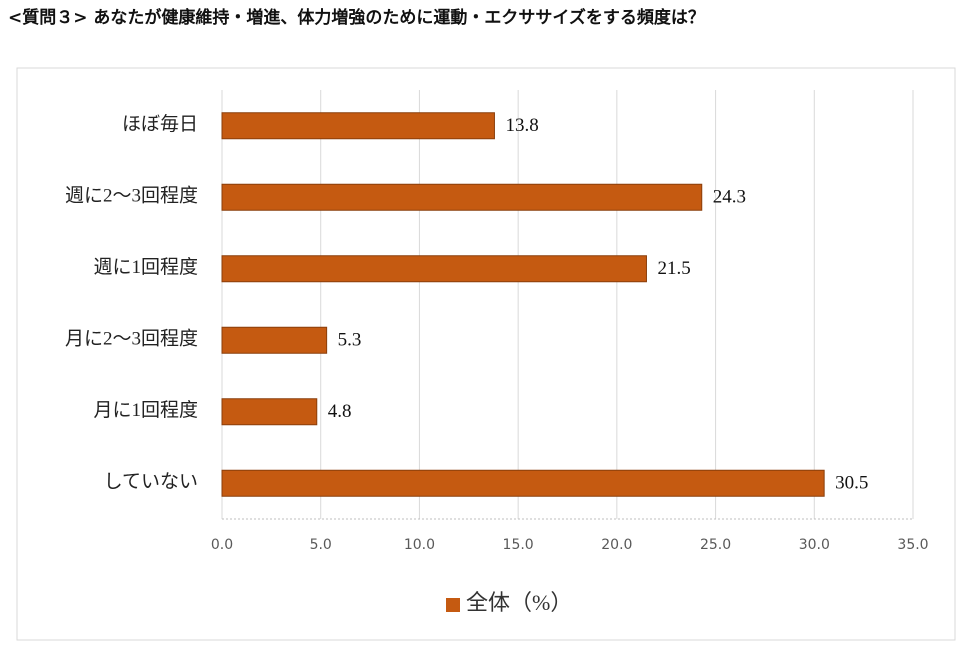  I want to click on x-tick-label: 5.0, so click(321, 545).